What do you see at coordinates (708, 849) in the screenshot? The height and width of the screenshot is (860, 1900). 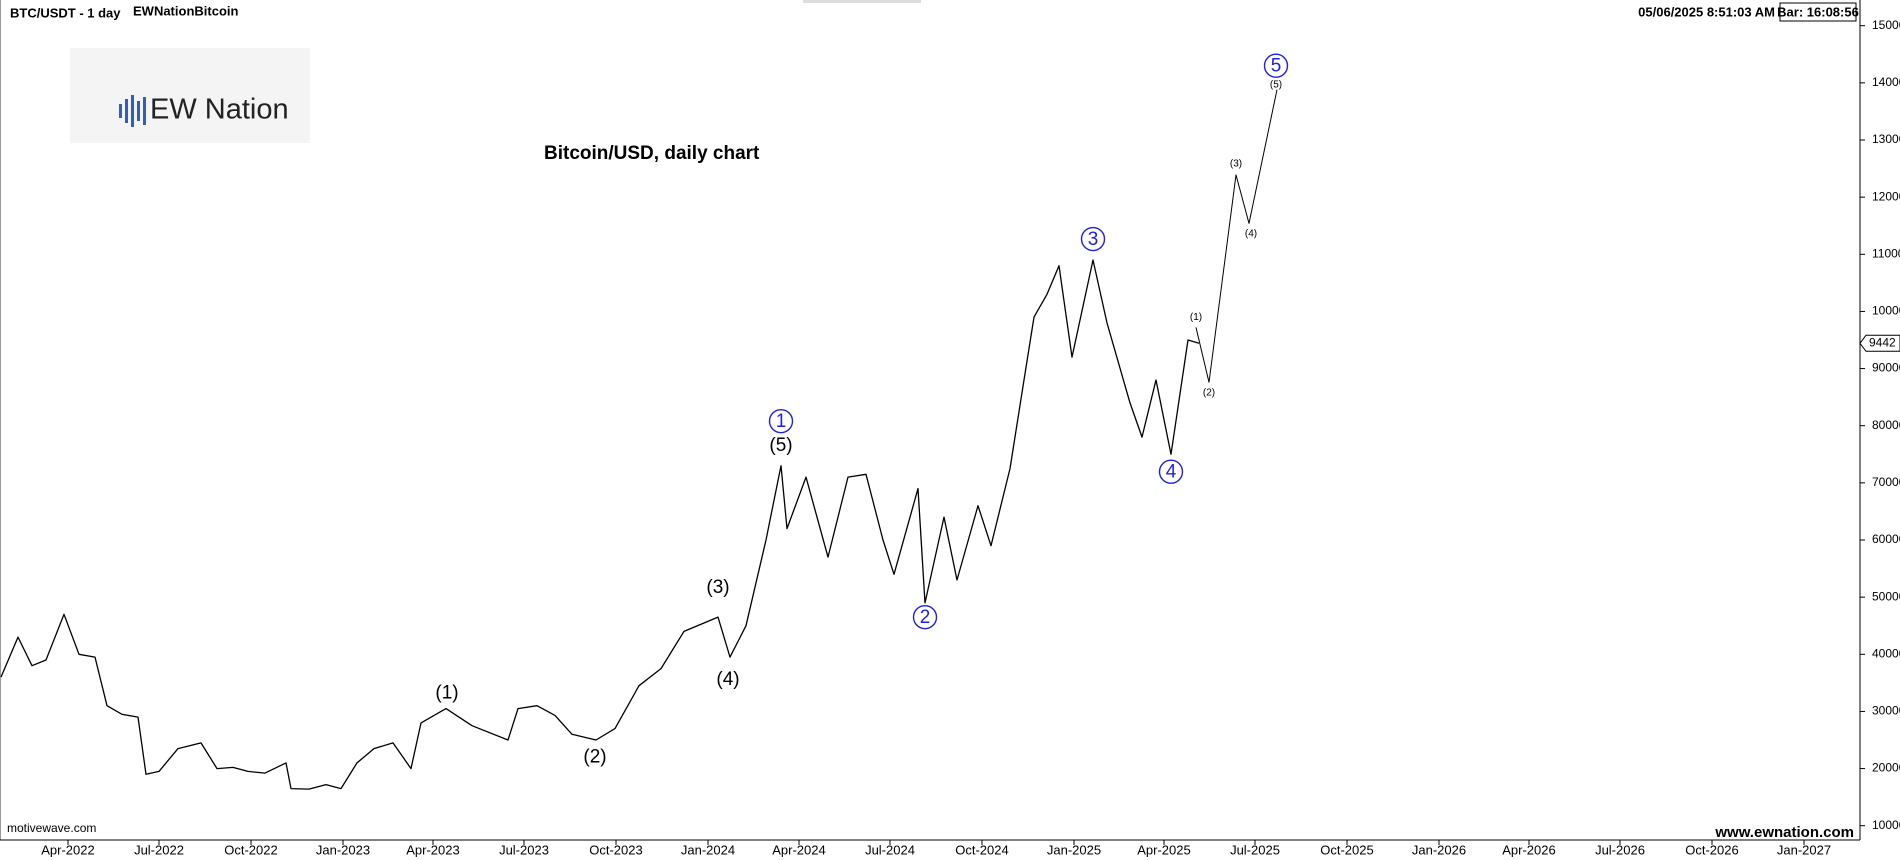 I see `x-tick-label: Jan-2024` at bounding box center [708, 849].